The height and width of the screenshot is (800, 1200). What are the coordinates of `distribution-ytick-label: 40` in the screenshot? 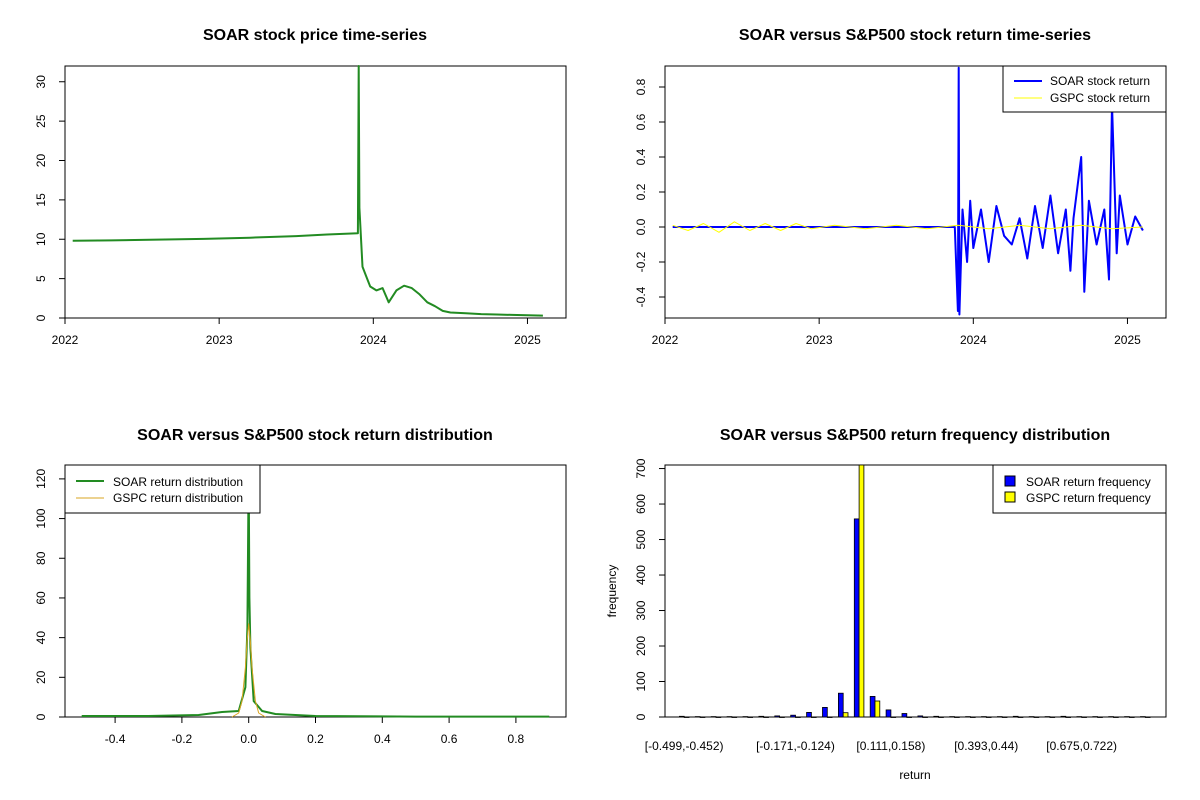 It's located at (41, 638).